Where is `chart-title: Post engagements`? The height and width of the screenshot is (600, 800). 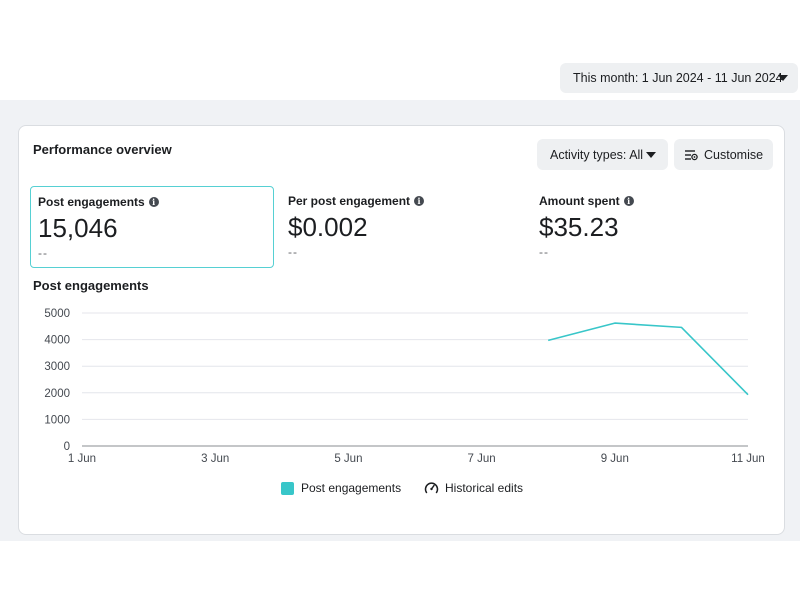 chart-title: Post engagements is located at coordinates (91, 285).